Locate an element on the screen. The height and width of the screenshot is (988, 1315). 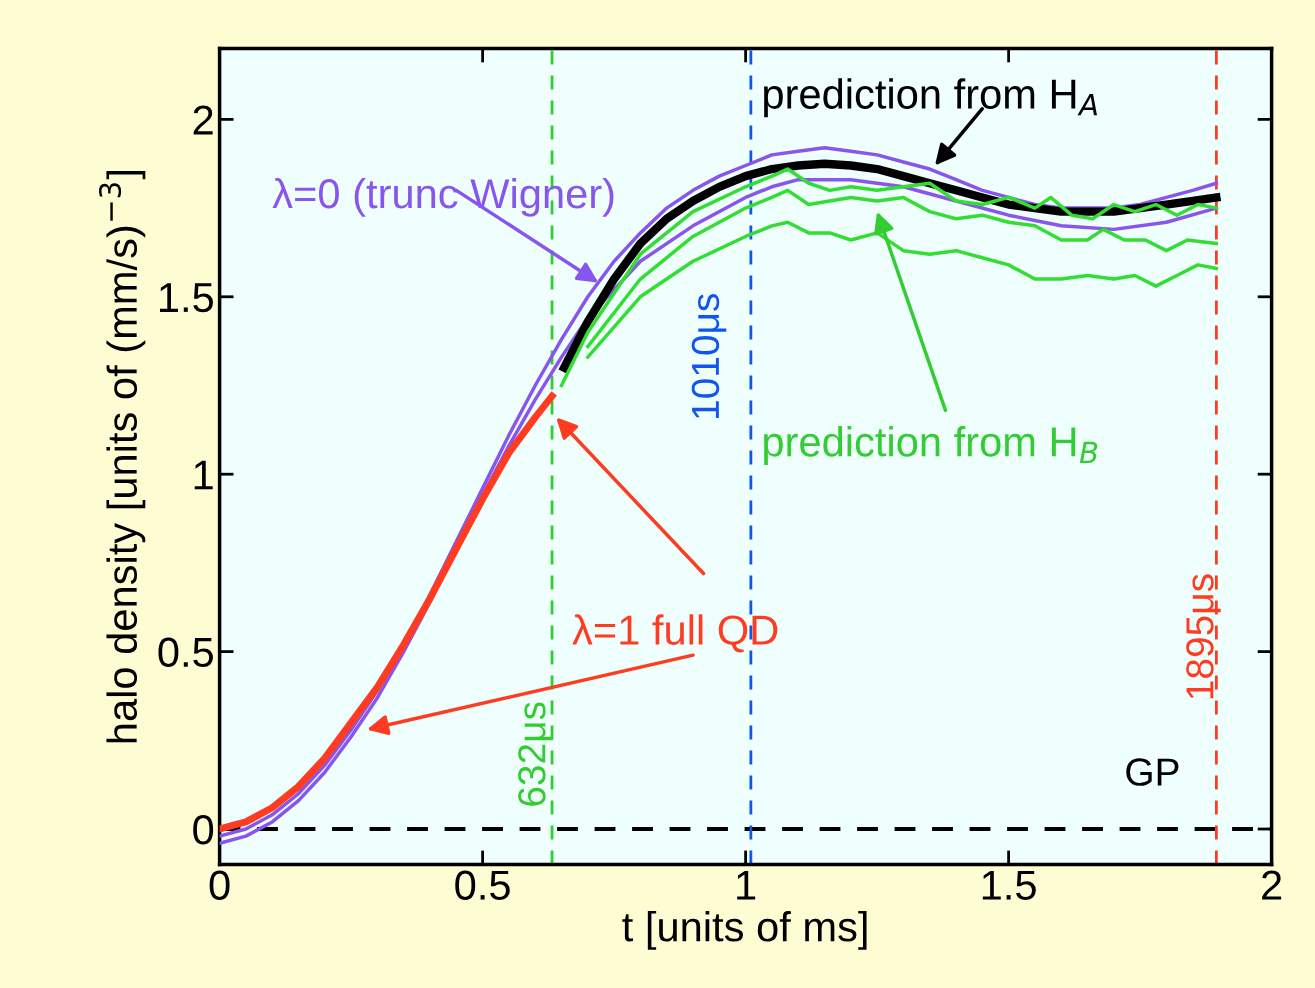
annotation: prediction from H$_{A}$ is located at coordinates (930, 98).